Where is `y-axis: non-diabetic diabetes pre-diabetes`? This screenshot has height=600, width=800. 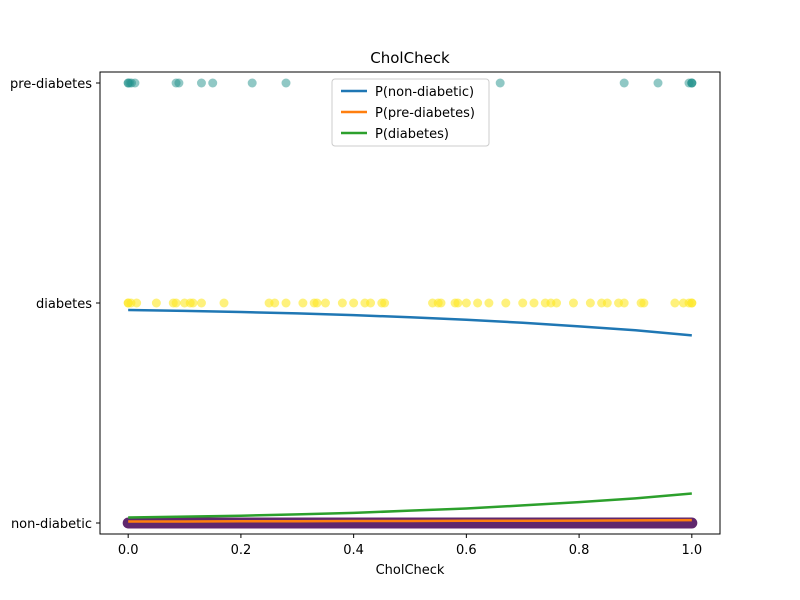
y-axis: non-diabetic diabetes pre-diabetes is located at coordinates (55, 304).